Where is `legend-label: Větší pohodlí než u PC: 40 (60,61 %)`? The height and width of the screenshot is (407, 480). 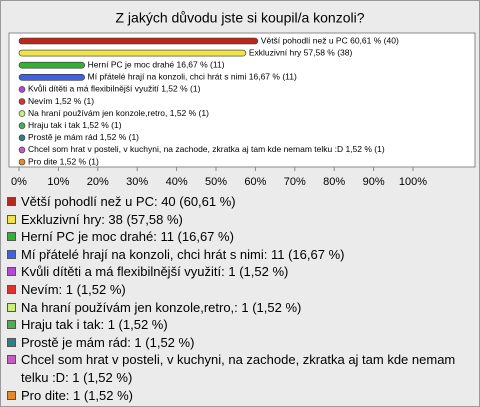
legend-label: Větší pohodlí než u PC: 40 (60,61 %) is located at coordinates (128, 201).